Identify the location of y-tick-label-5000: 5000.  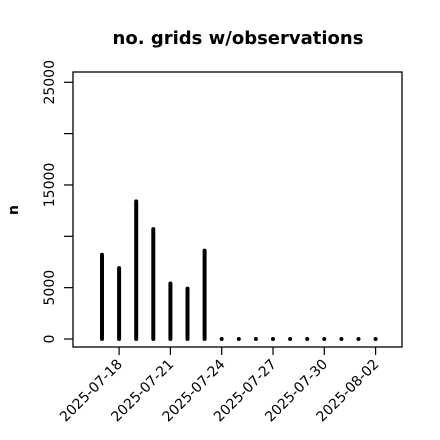
(50, 288).